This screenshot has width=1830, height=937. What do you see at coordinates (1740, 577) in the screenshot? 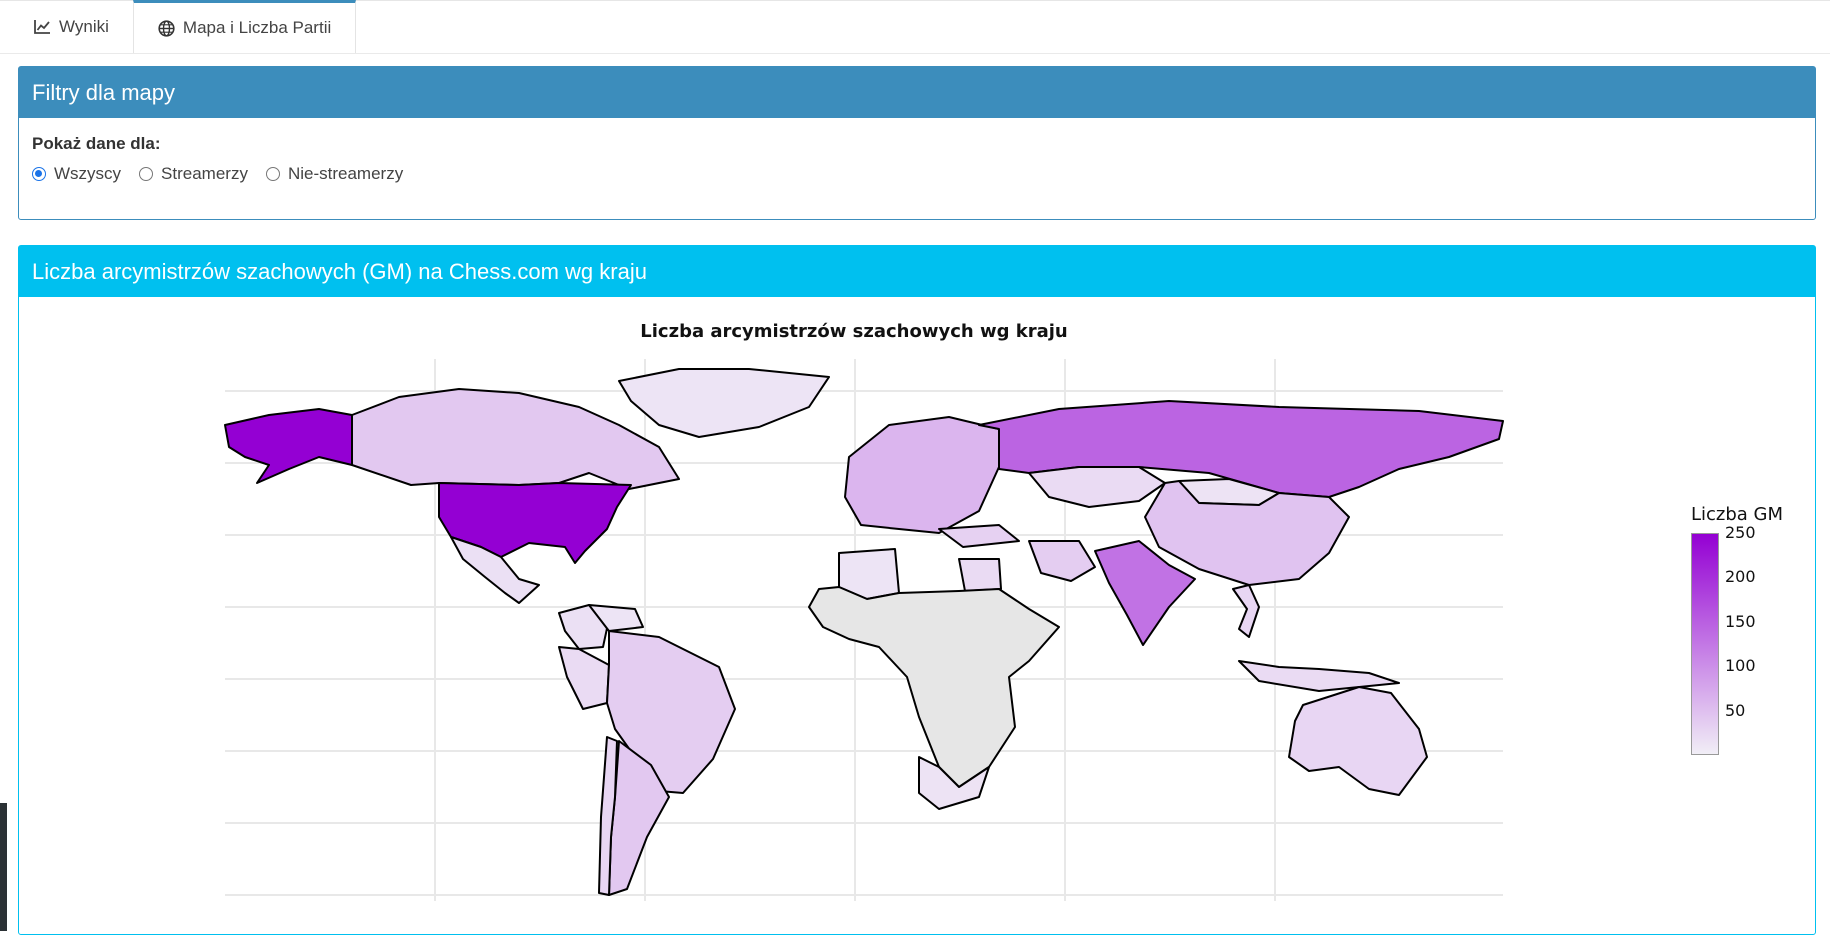
I see `colorbar-tick-label: 200` at bounding box center [1740, 577].